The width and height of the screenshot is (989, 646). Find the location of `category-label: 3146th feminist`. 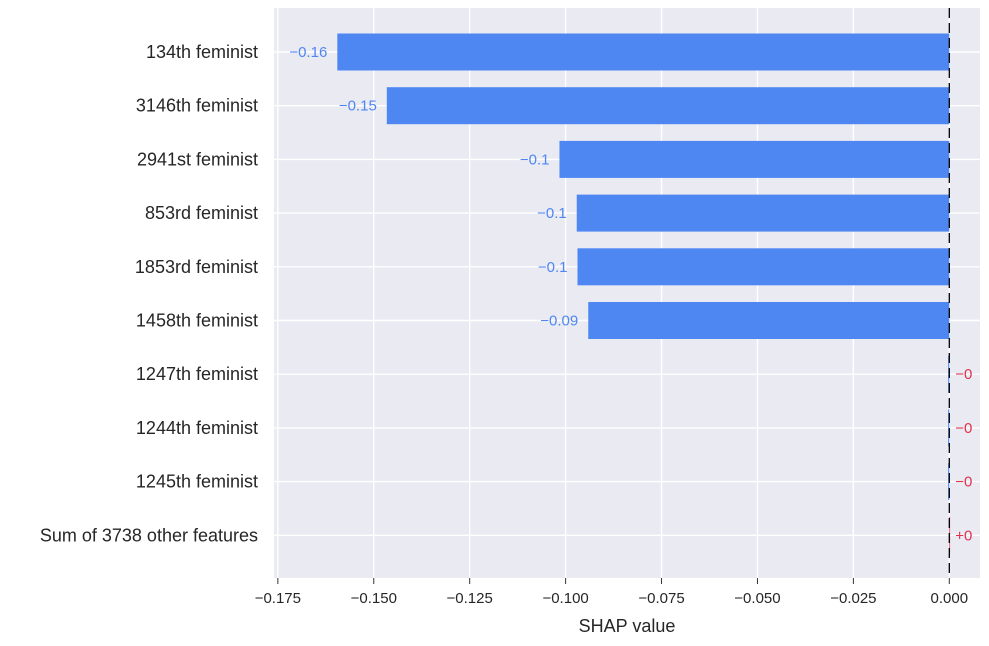

category-label: 3146th feminist is located at coordinates (197, 106).